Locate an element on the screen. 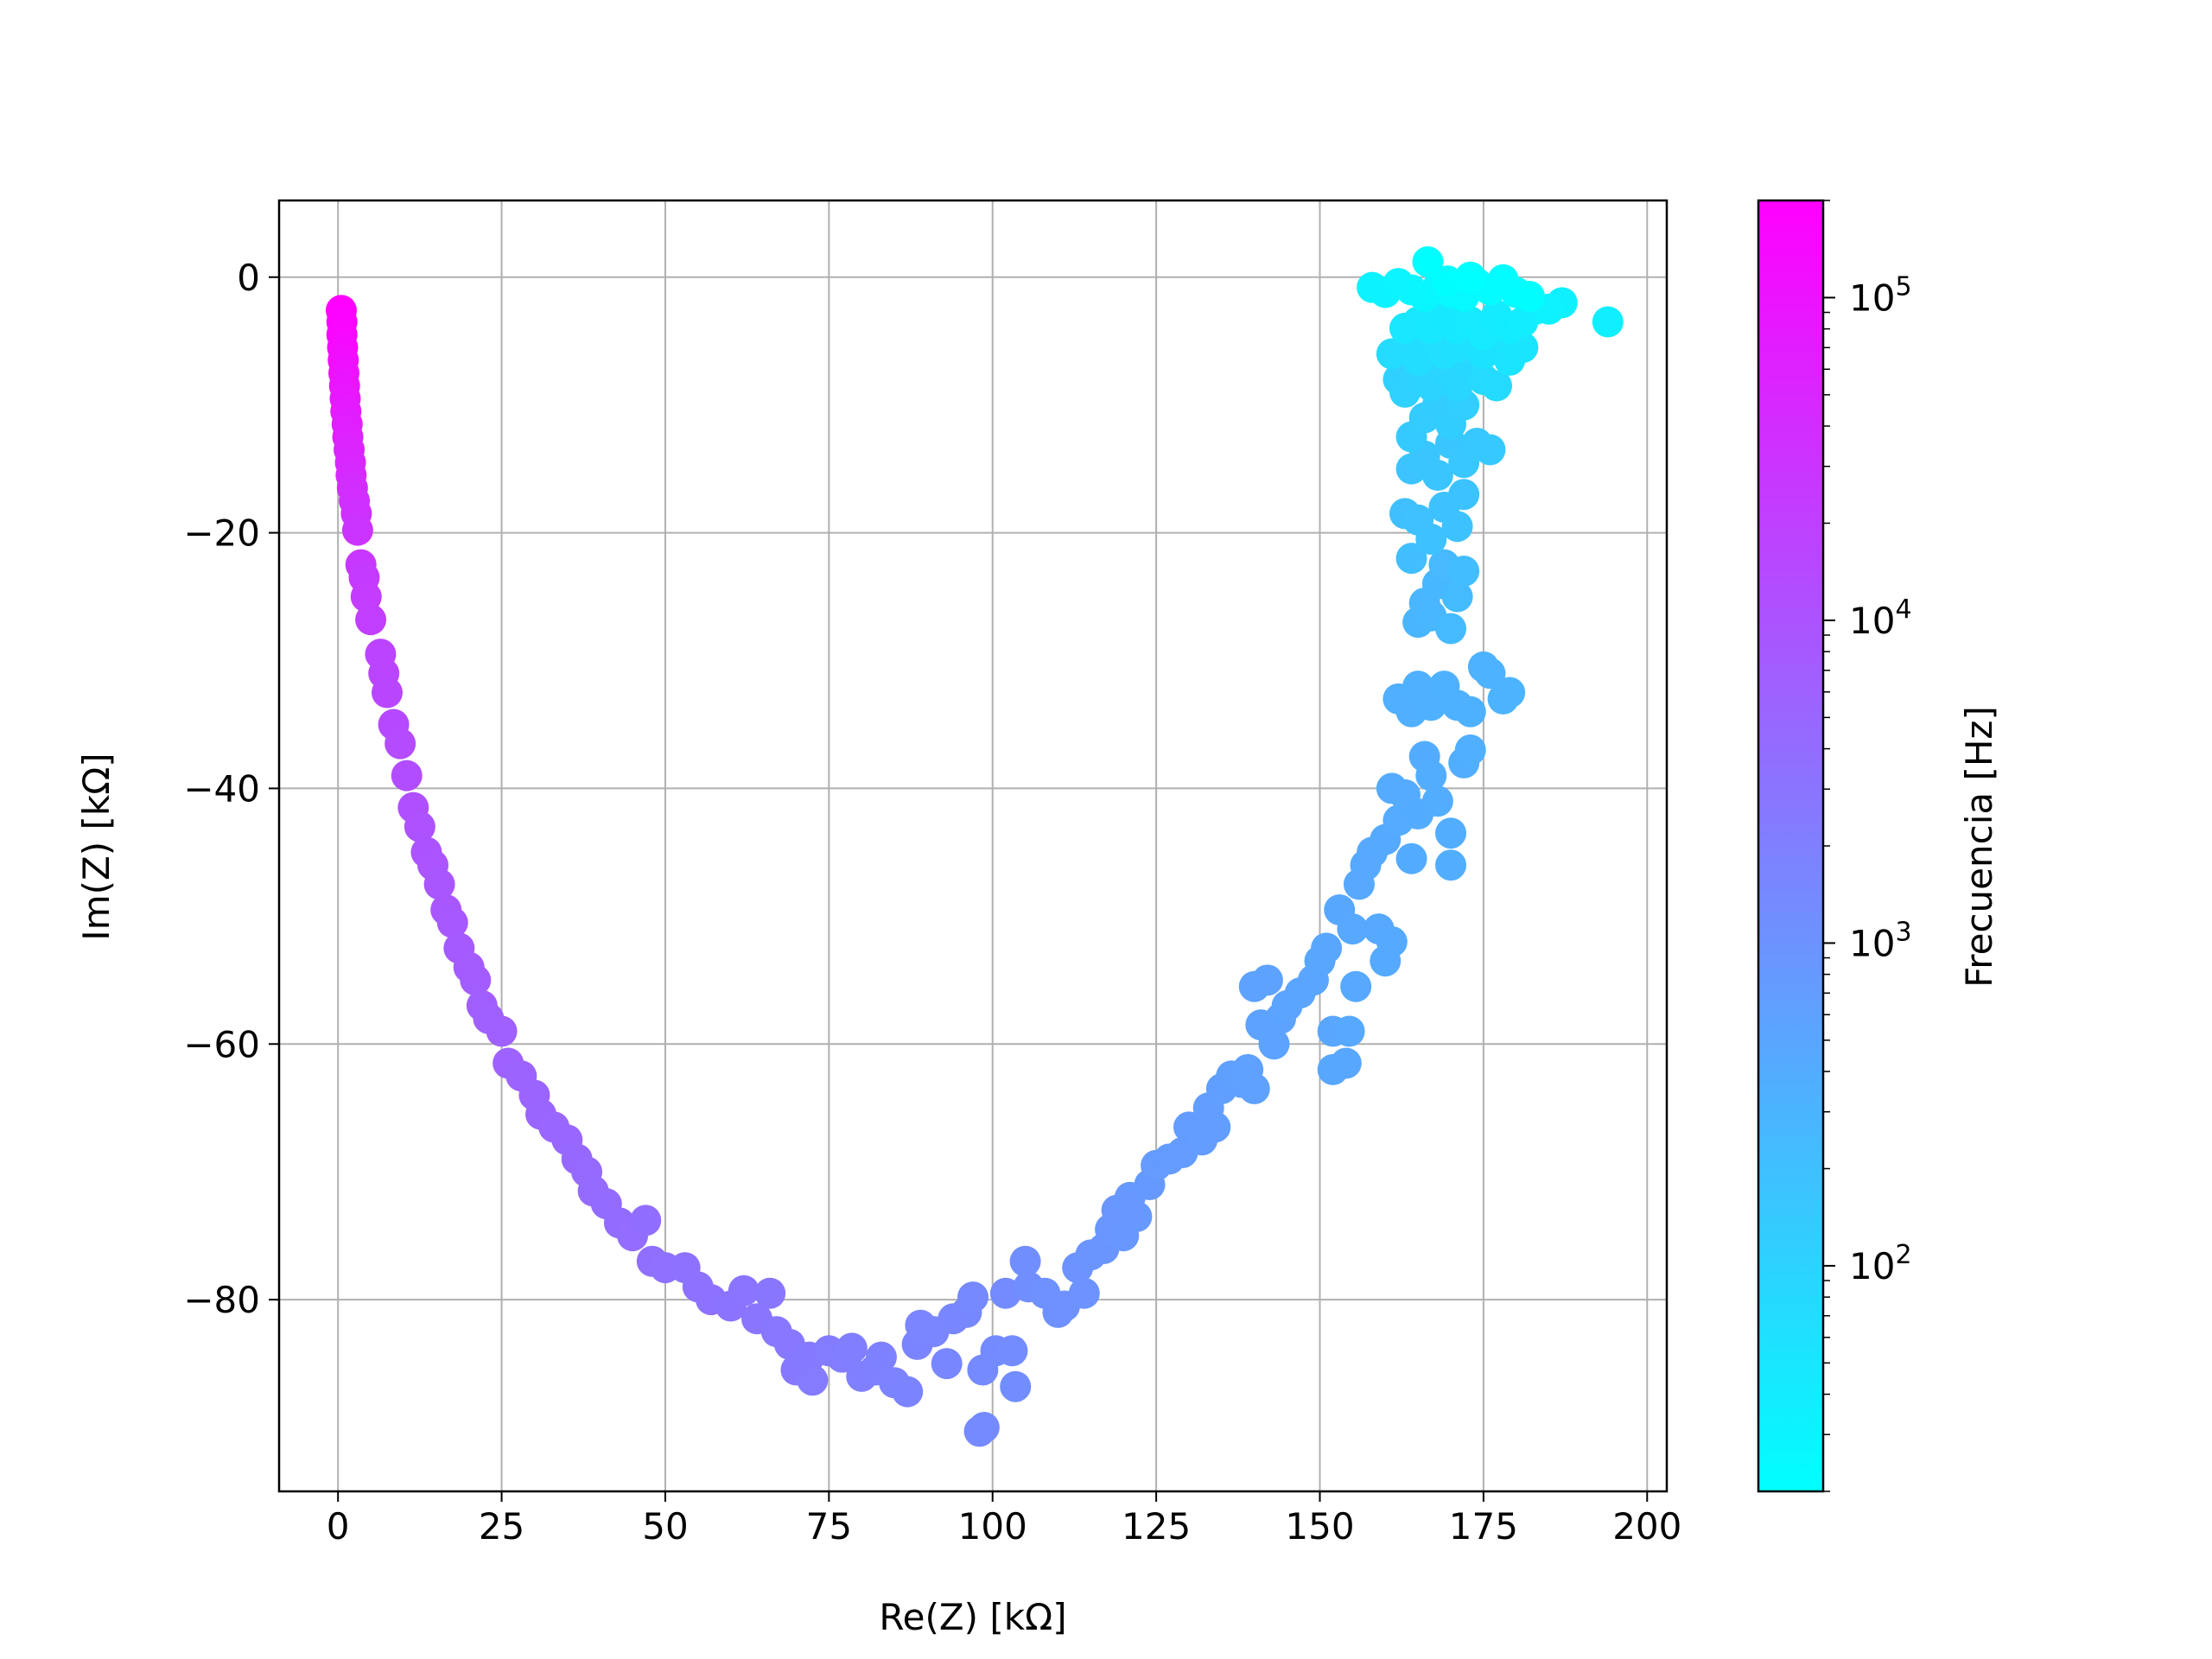  y-axis-label: Im(Z) [kΩ] is located at coordinates (96, 846).